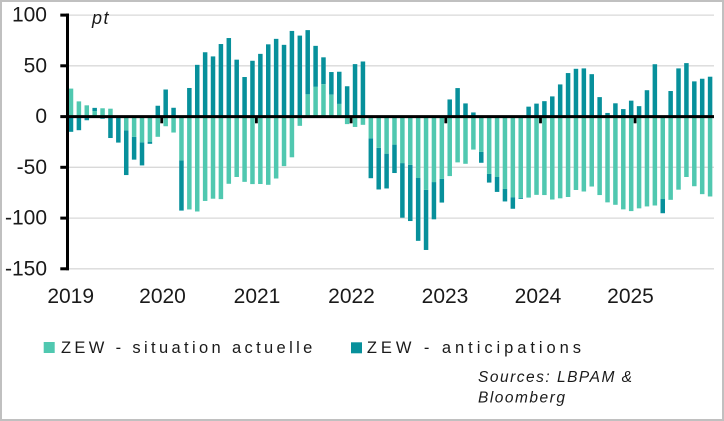 This screenshot has width=724, height=421. Describe the element at coordinates (41, 116) in the screenshot. I see `svg-text: 0` at that location.